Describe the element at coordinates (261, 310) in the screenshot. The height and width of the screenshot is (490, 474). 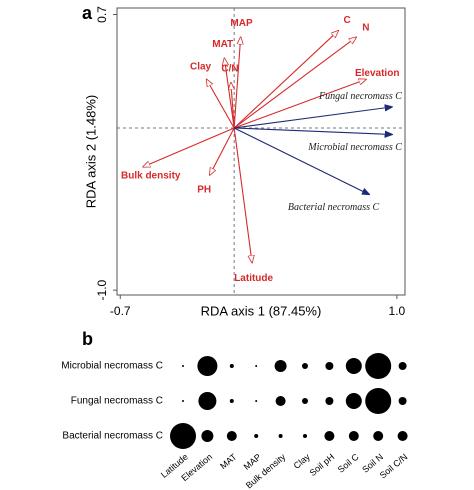
I see `x-axis-label: RDA axis 1 (87.45%)` at that location.